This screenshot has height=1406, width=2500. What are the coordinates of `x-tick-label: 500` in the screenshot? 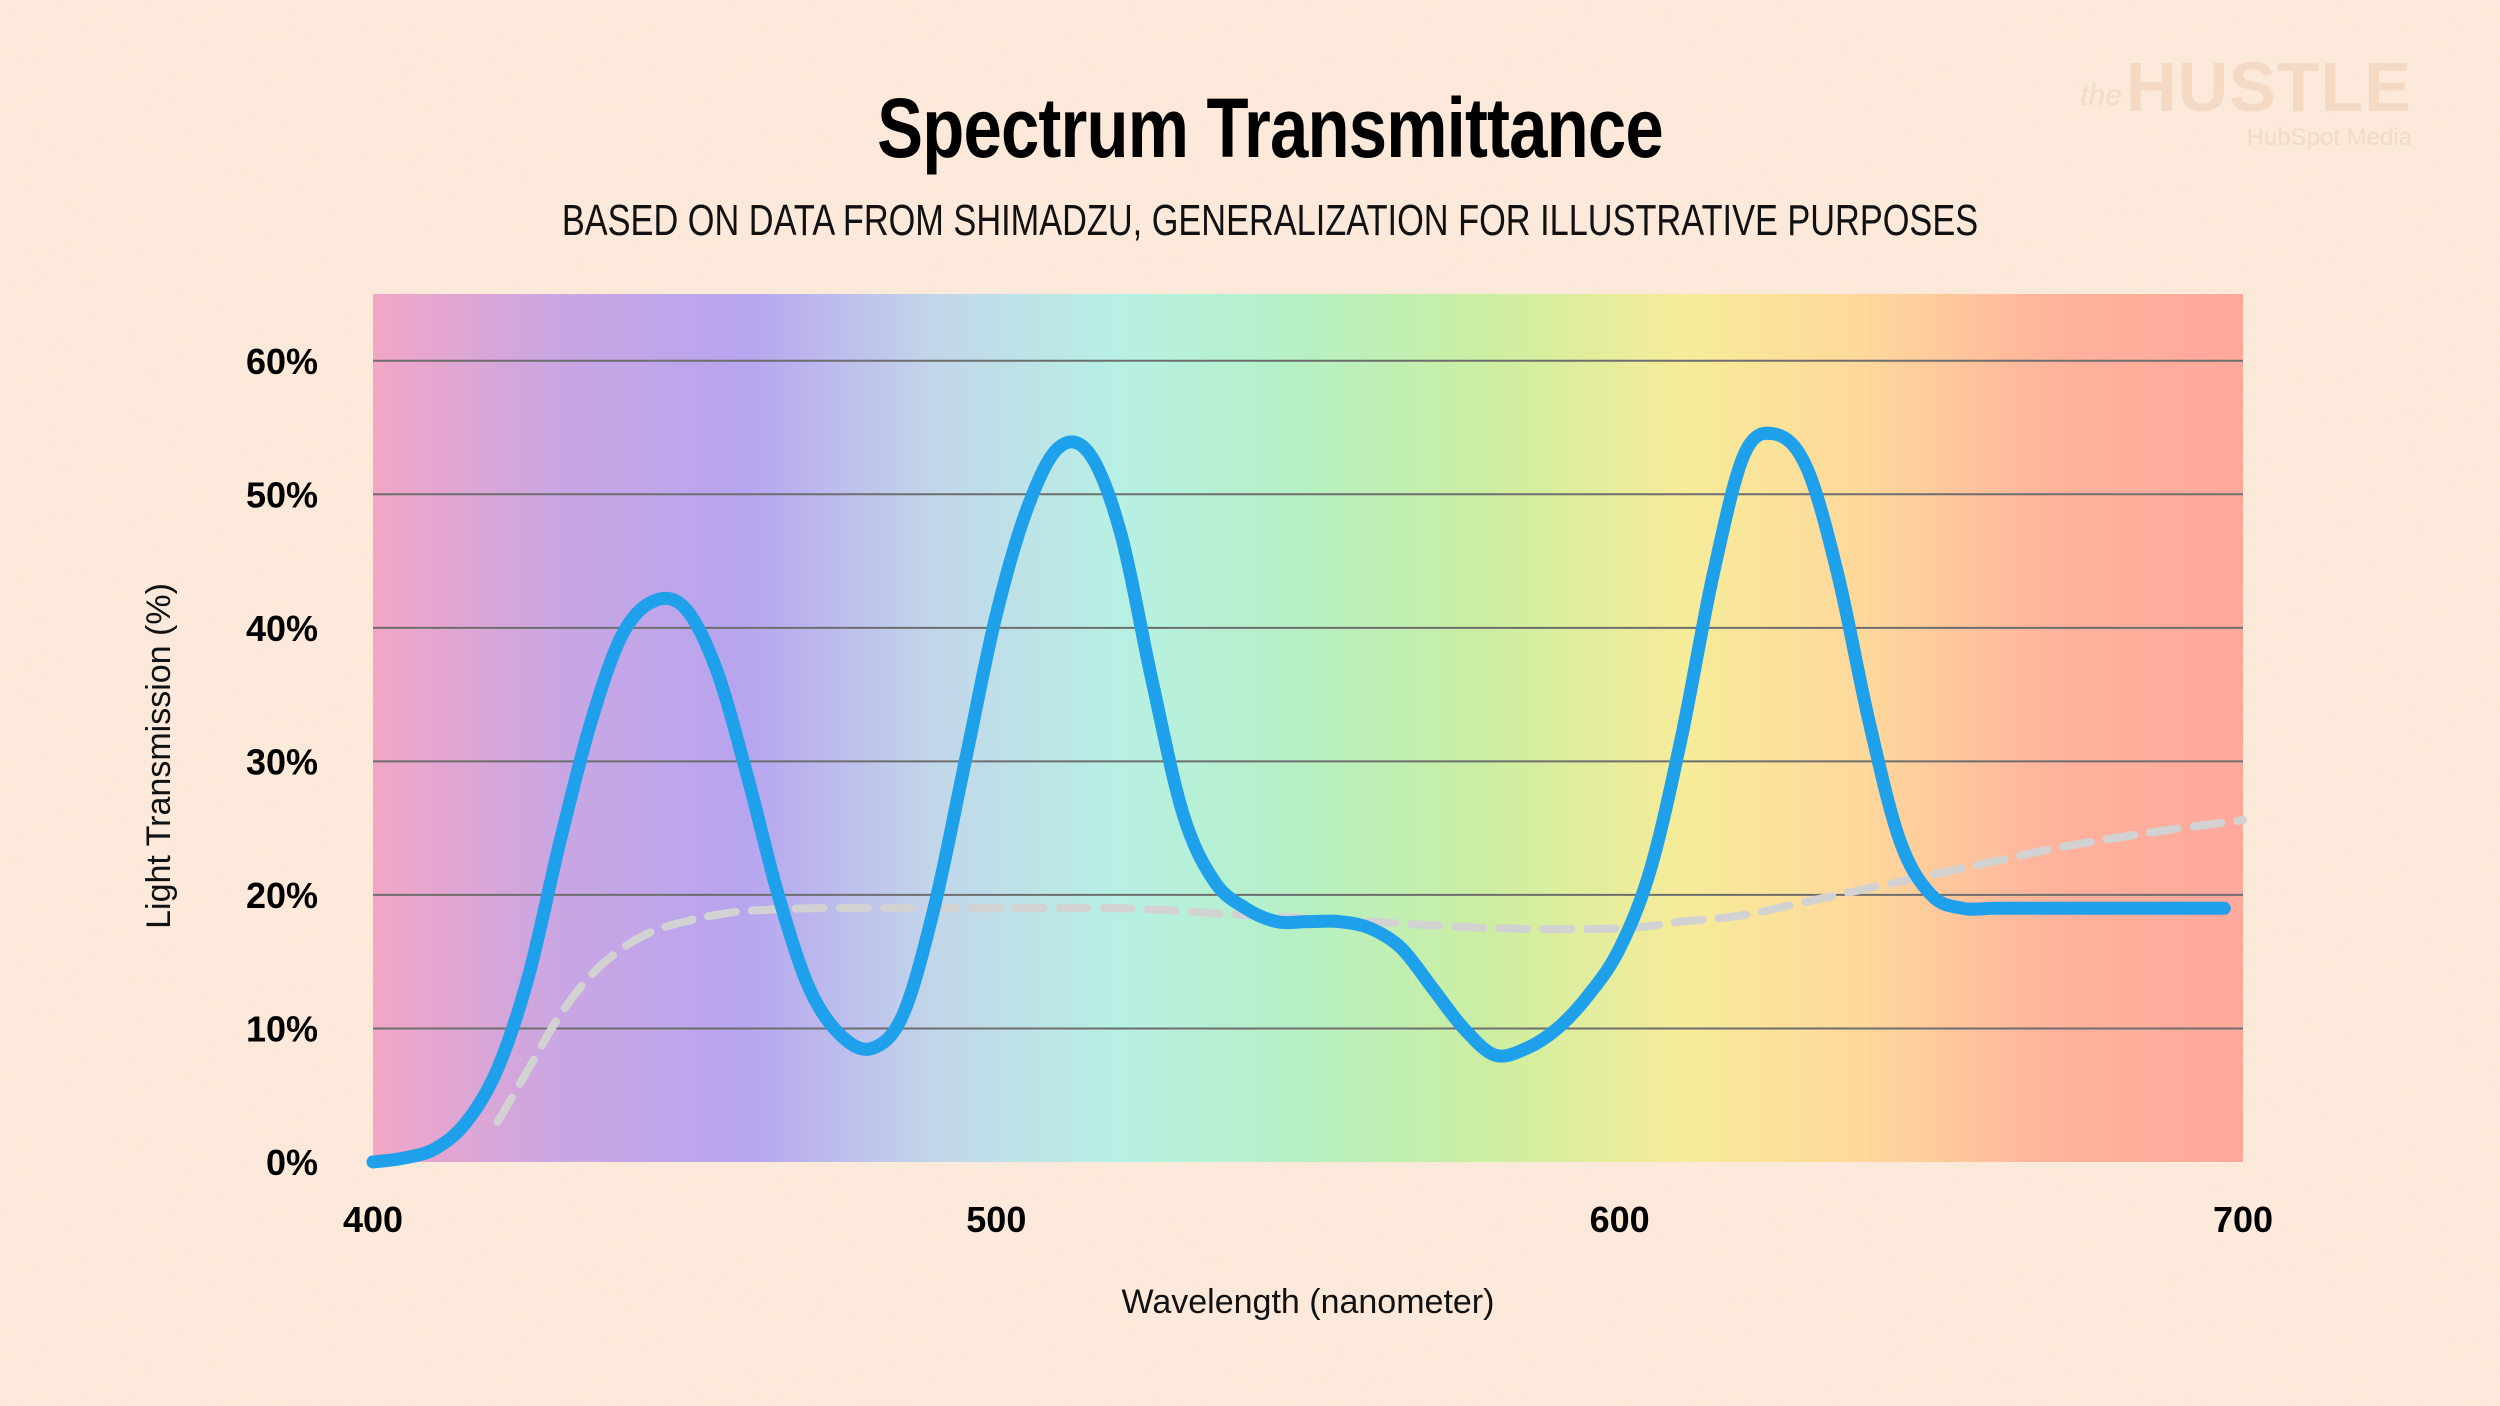 It's located at (996, 1219).